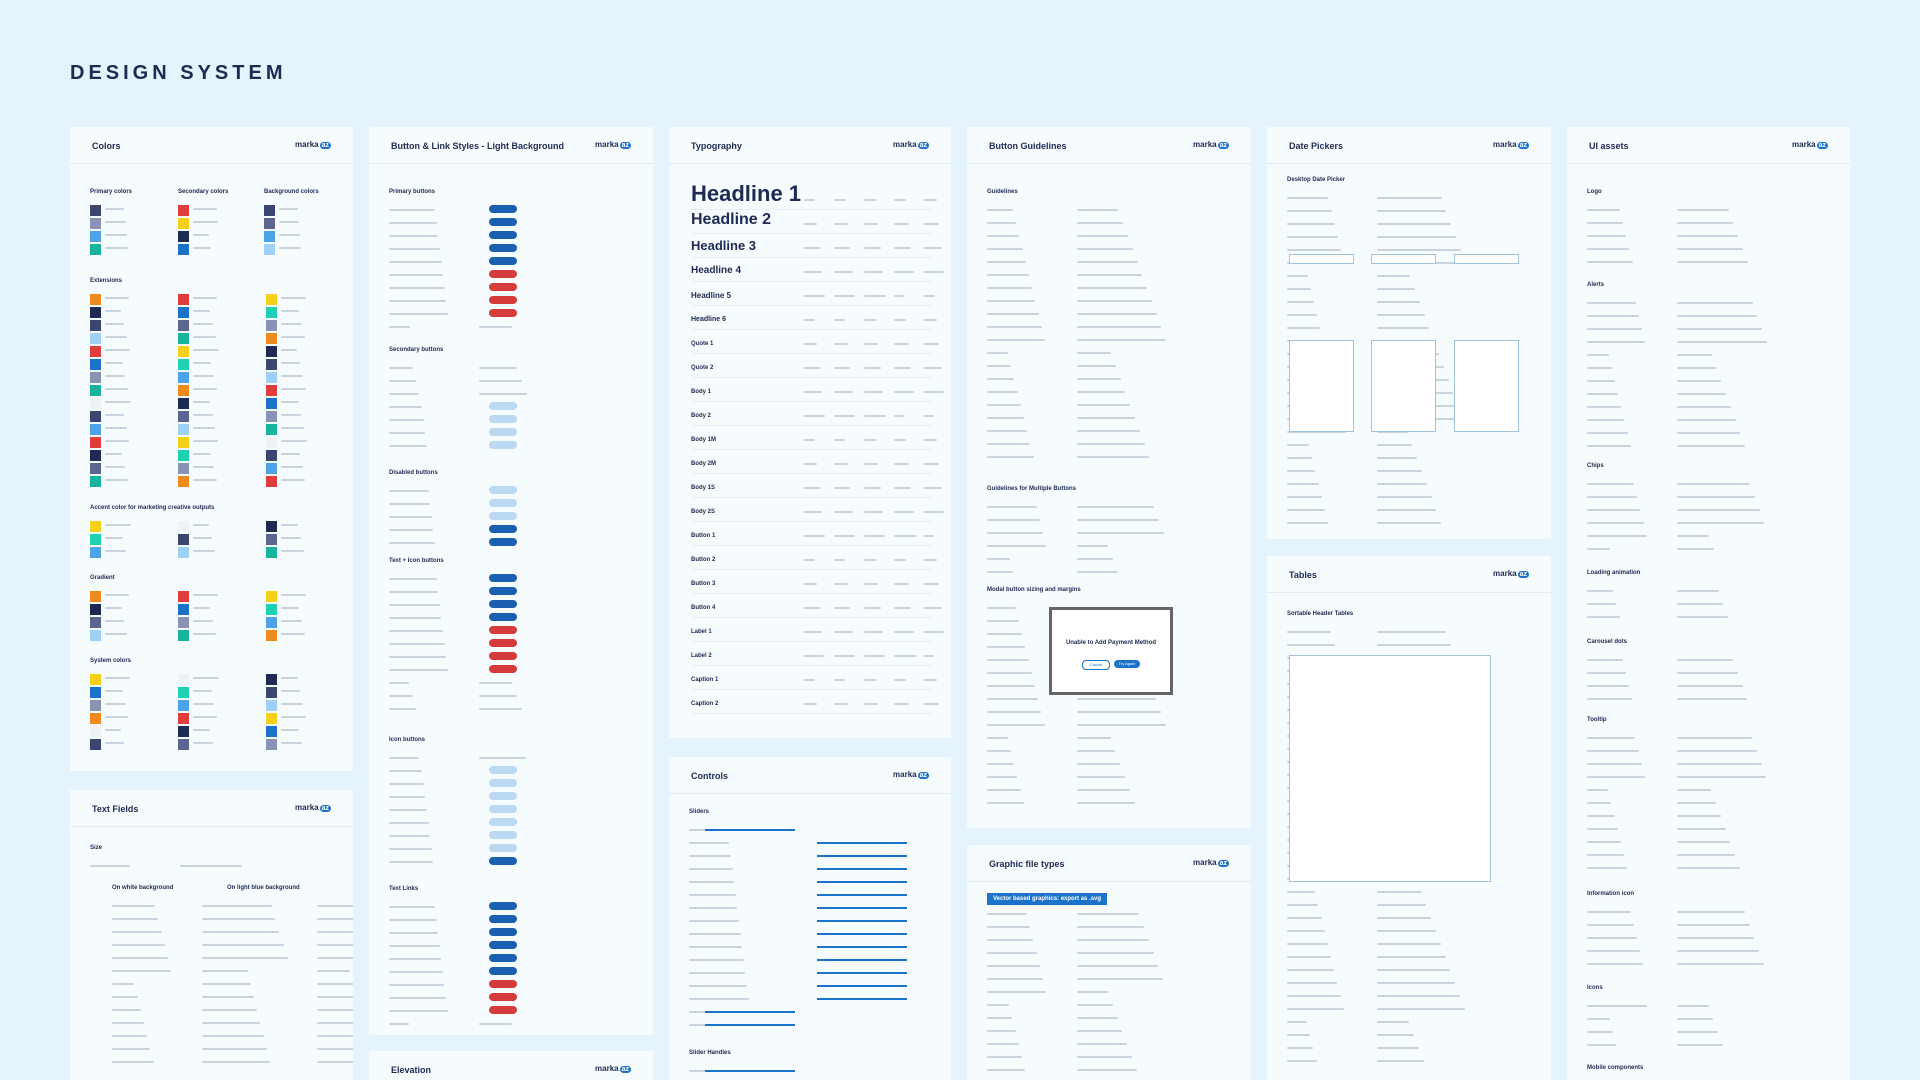 The height and width of the screenshot is (1080, 1920). I want to click on section-title: Icons, so click(1595, 988).